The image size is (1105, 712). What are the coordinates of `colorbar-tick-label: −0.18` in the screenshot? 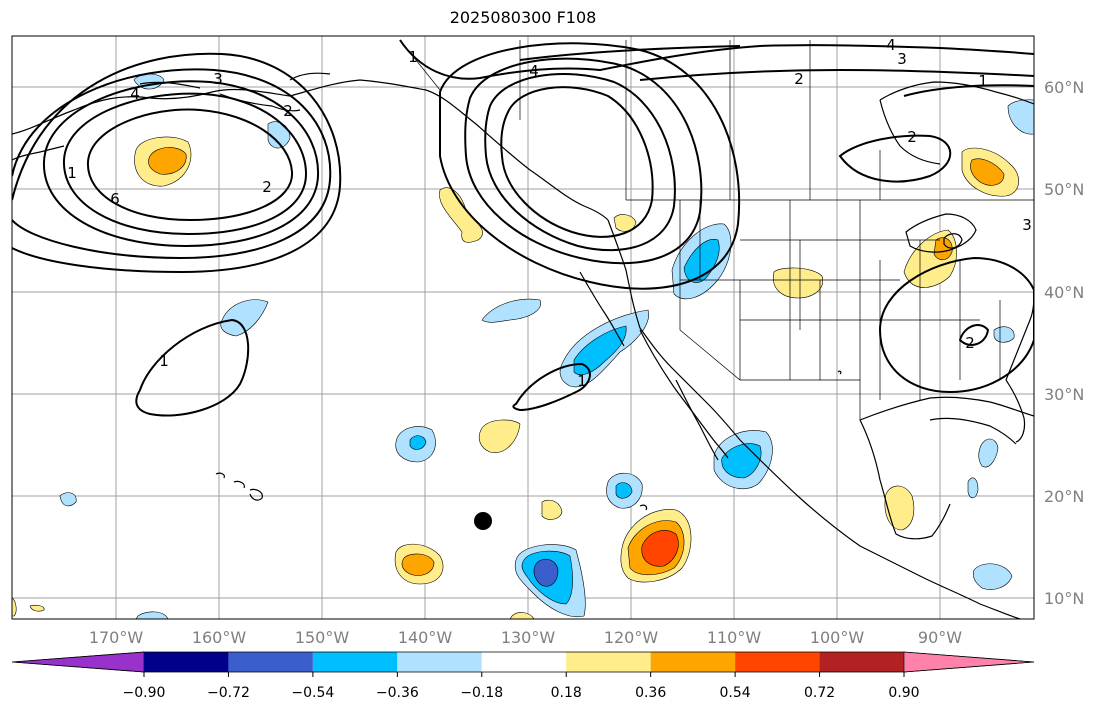 It's located at (481, 693).